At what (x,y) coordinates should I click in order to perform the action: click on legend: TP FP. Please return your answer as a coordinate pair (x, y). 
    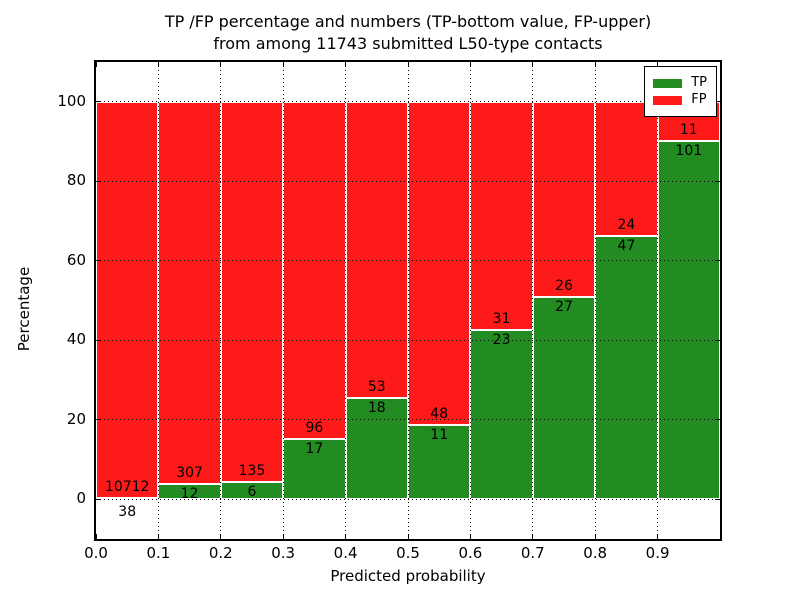
    Looking at the image, I should click on (680, 91).